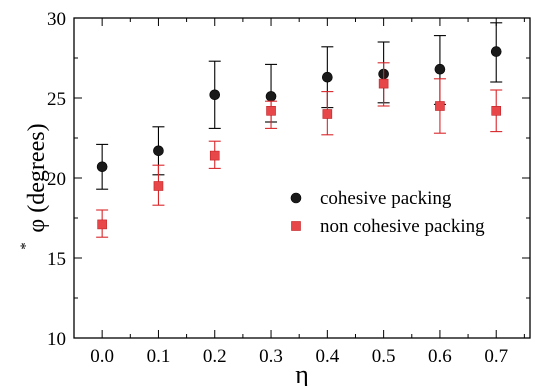 This screenshot has height=386, width=538. Describe the element at coordinates (215, 356) in the screenshot. I see `x-tick-label: 0.2` at that location.